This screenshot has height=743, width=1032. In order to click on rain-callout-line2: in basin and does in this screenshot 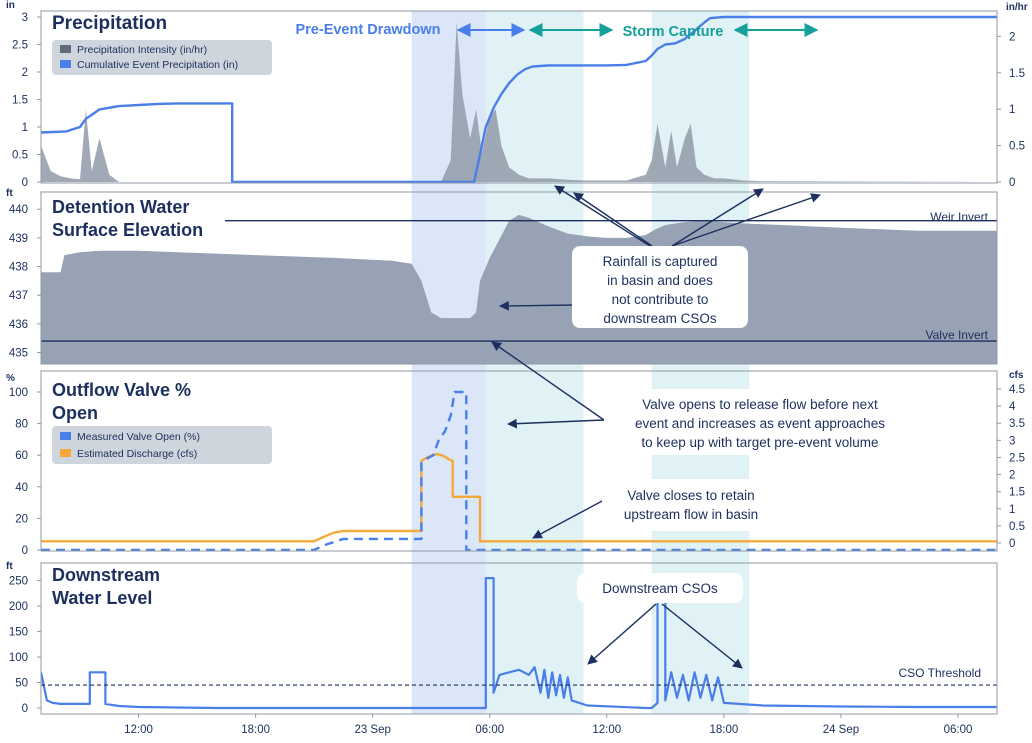, I will do `click(660, 280)`.